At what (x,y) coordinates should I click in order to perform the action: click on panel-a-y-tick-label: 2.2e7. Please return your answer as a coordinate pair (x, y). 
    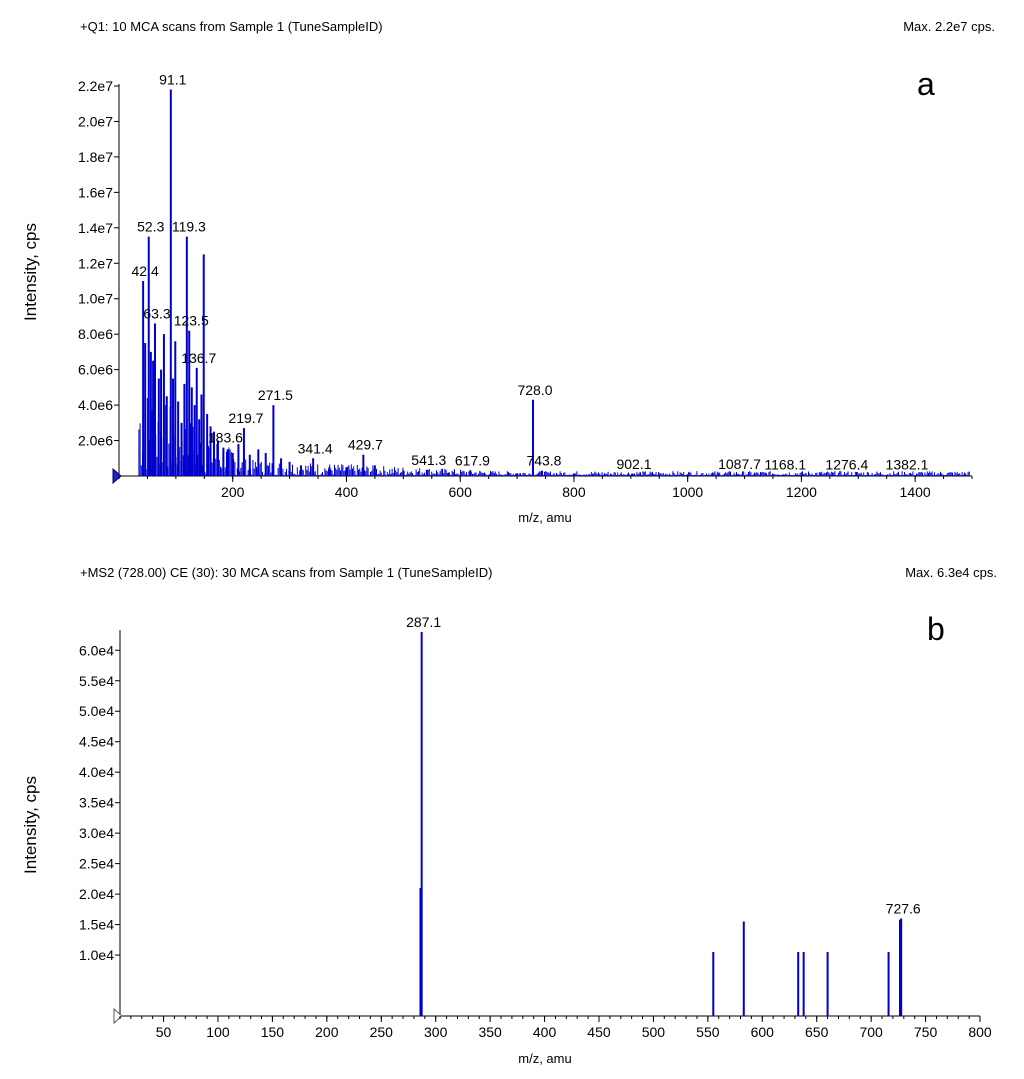
    Looking at the image, I should click on (95, 86).